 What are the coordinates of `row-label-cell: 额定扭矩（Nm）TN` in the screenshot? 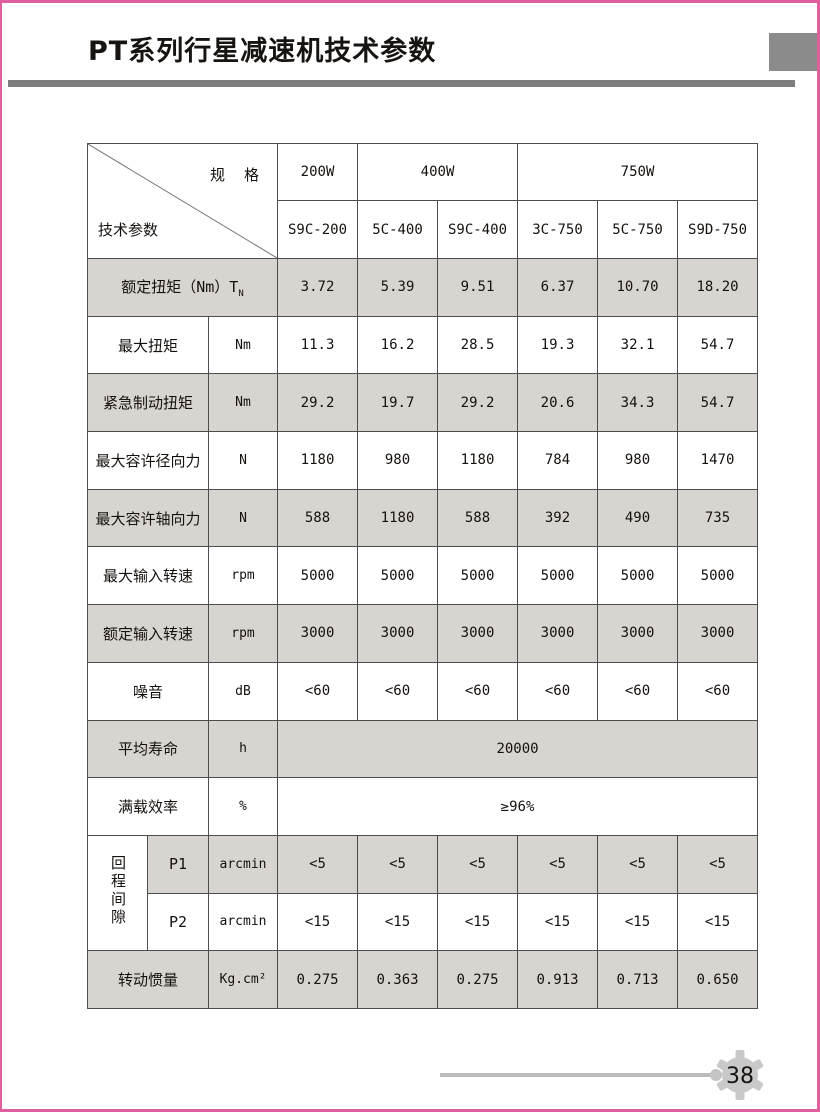 It's located at (182, 287).